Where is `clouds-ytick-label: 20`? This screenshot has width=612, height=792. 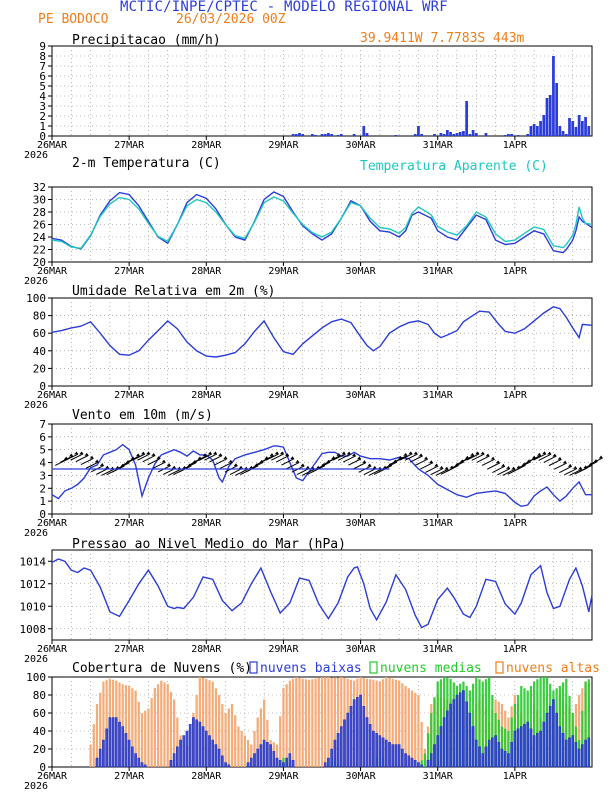
clouds-ytick-label: 20 is located at coordinates (39, 749).